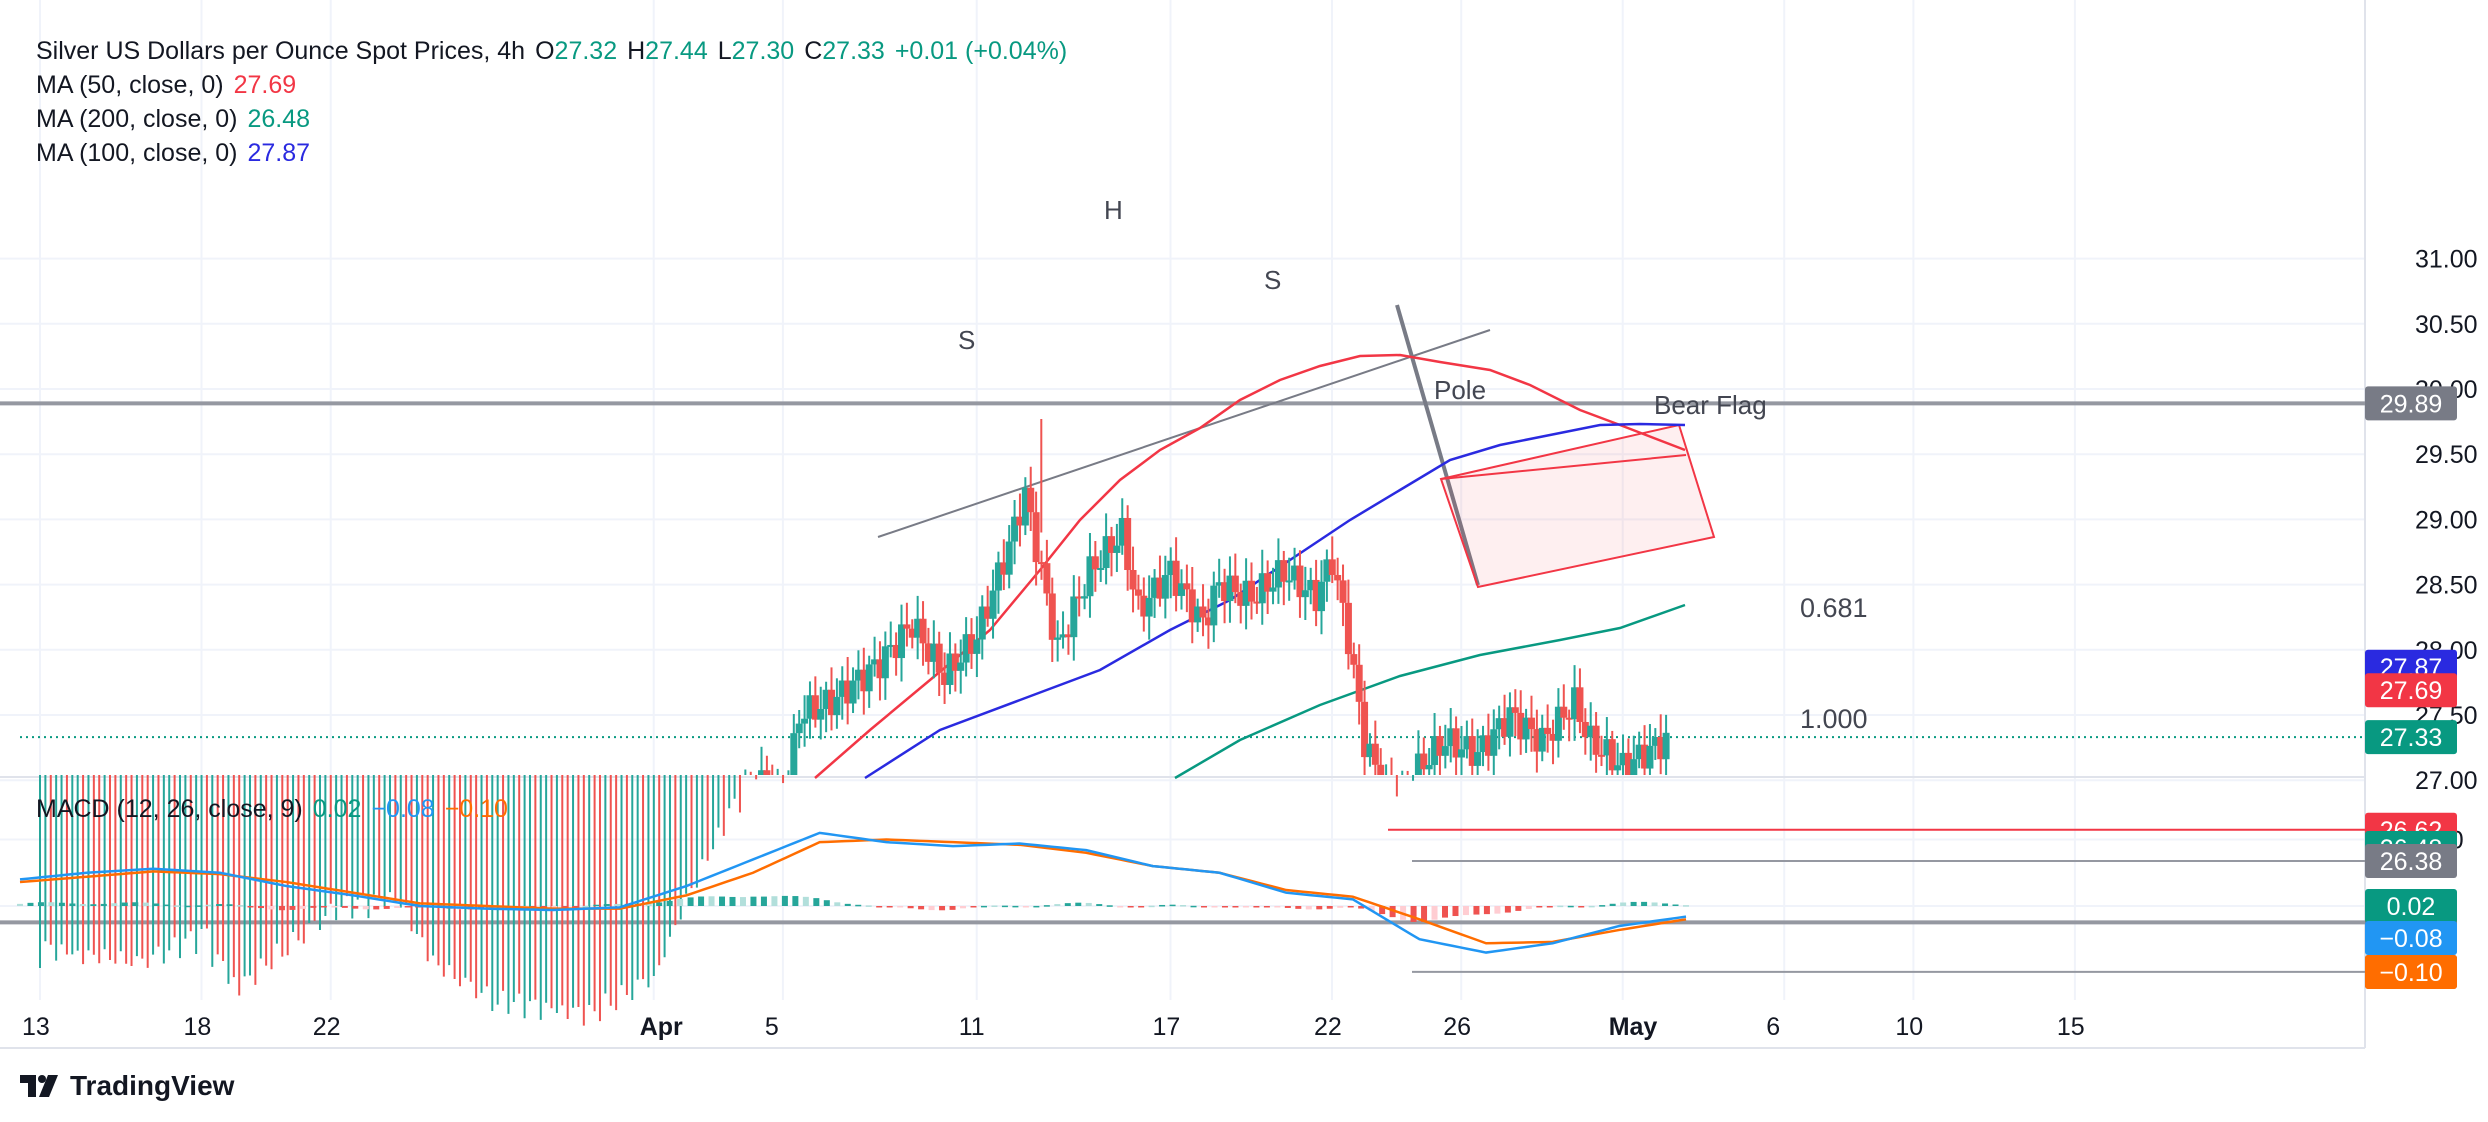 This screenshot has height=1122, width=2488. I want to click on time-axis-tick-label: 15, so click(2071, 1027).